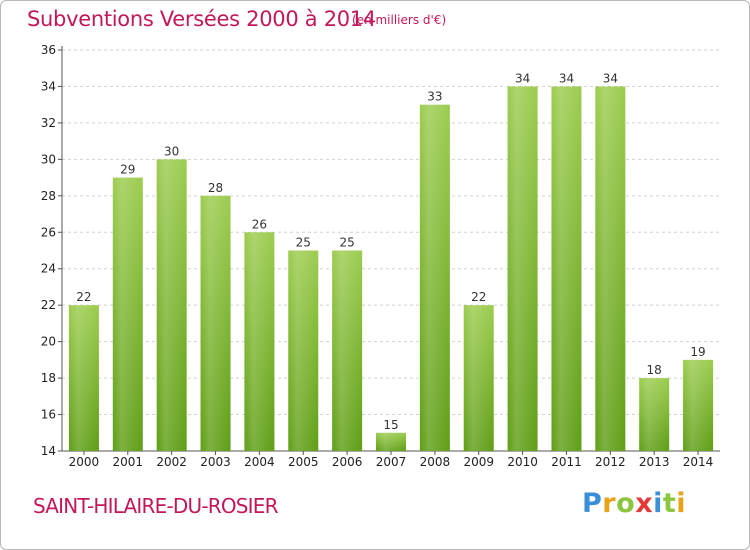 The width and height of the screenshot is (750, 550). Describe the element at coordinates (48, 305) in the screenshot. I see `y-tick-label: 22` at that location.